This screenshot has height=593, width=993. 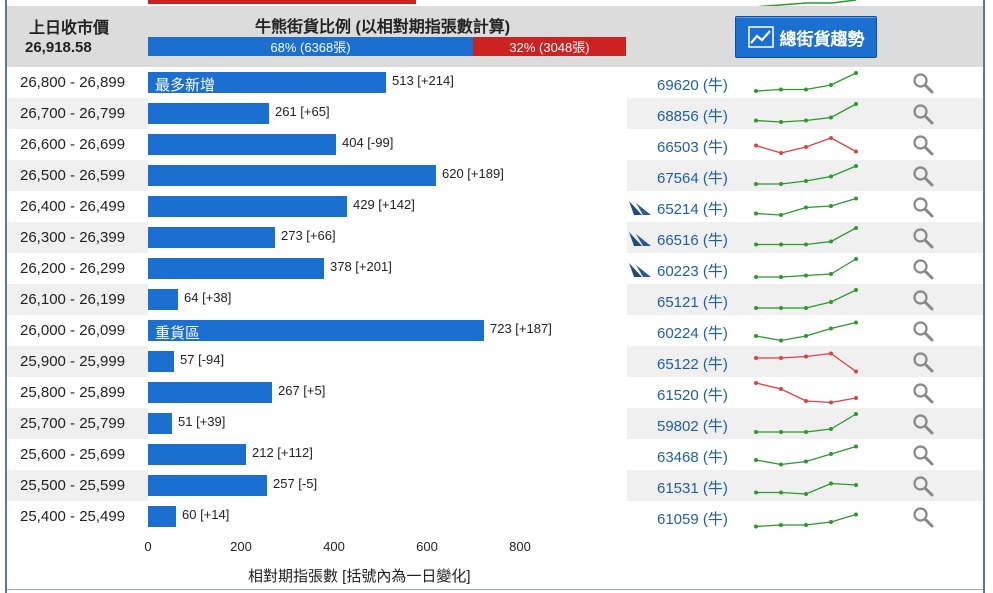 What do you see at coordinates (73, 485) in the screenshot?
I see `strike-range-label: 25,500 - 25,599` at bounding box center [73, 485].